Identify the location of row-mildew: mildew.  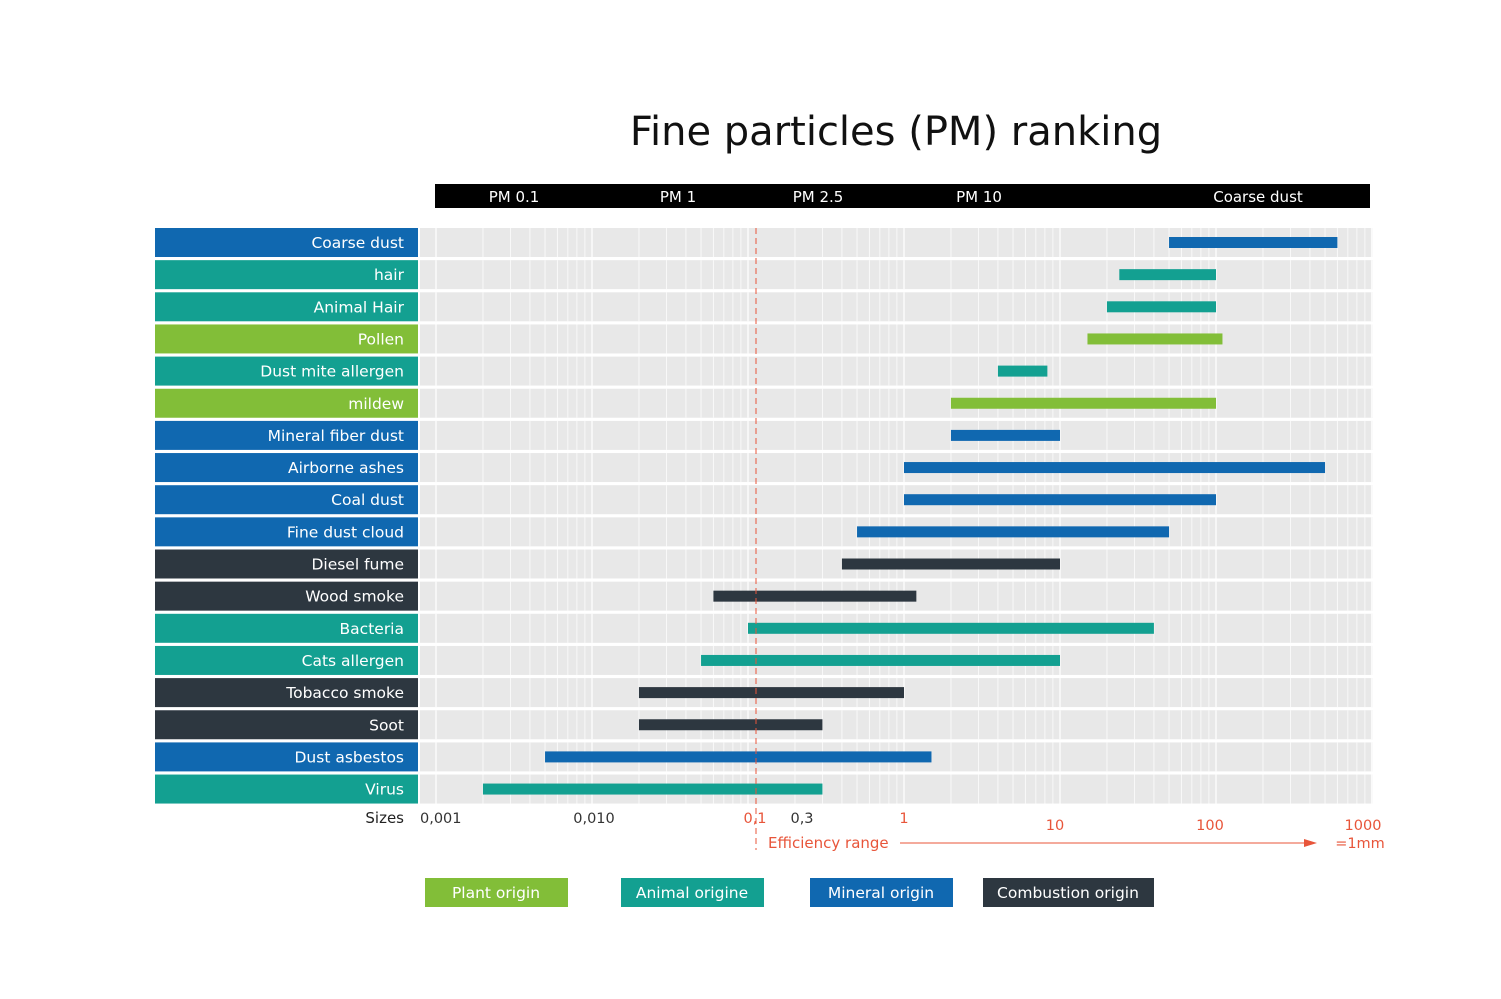
(764, 403).